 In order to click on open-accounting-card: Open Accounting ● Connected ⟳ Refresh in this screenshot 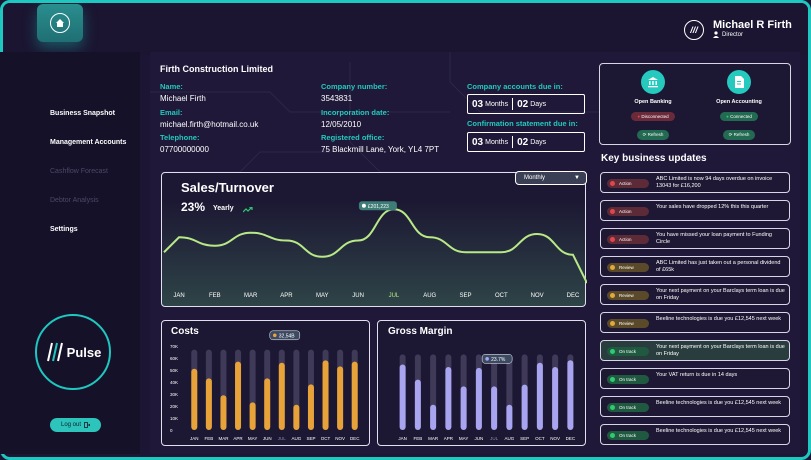, I will do `click(739, 105)`.